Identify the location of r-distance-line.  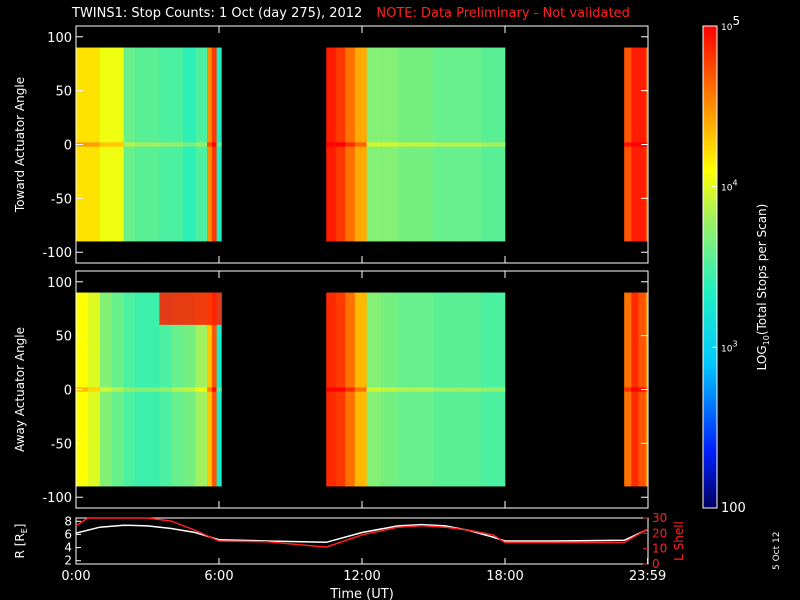
(362, 533).